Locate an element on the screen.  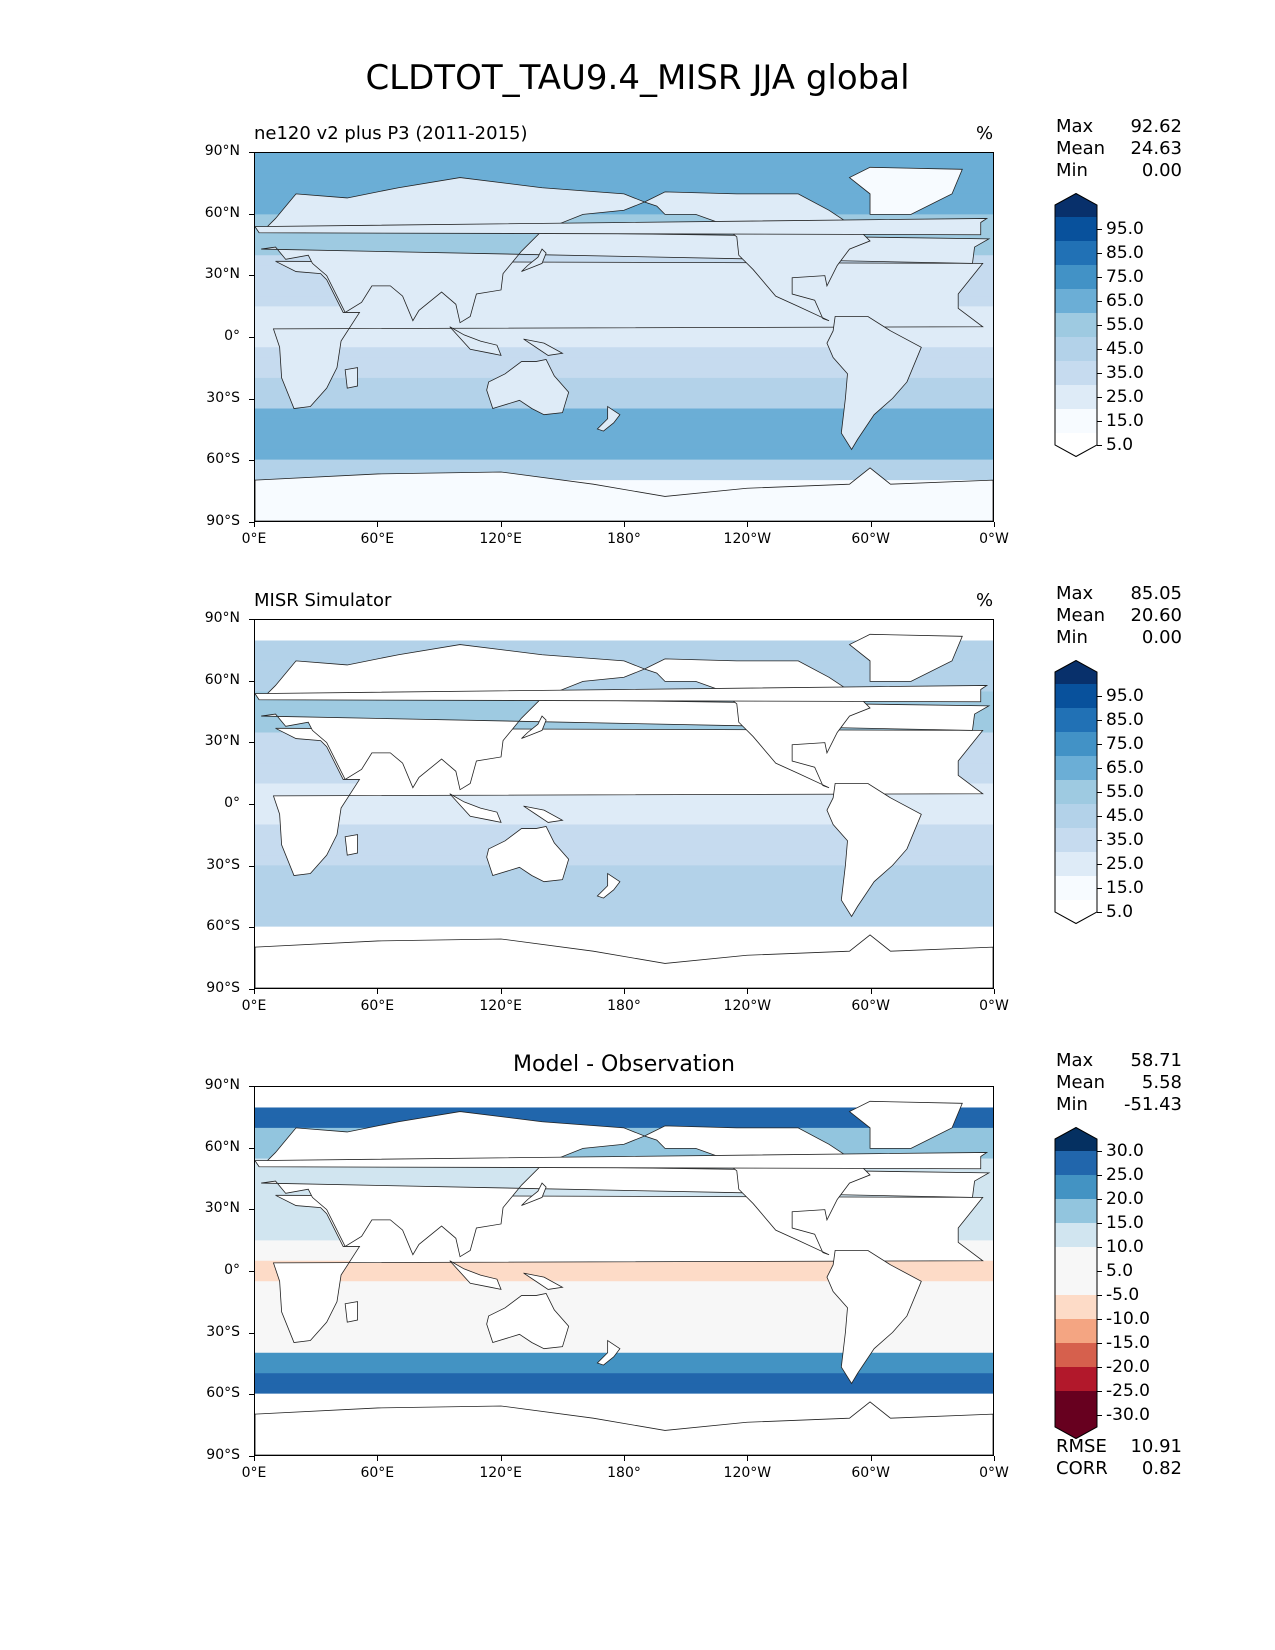
panel1-stats: Max 92.62 Mean 24.63 Min 0.00 is located at coordinates (1119, 149).